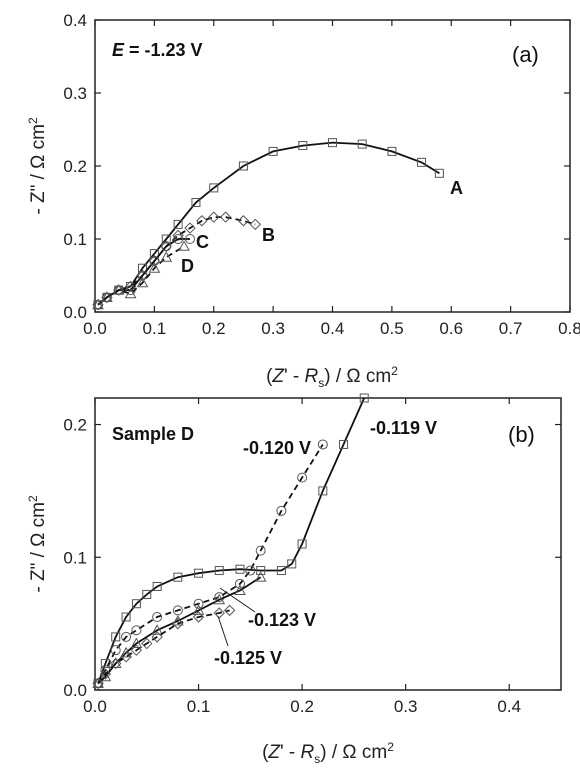 The image size is (580, 777). Describe the element at coordinates (332, 377) in the screenshot. I see `panel-a-x-axis-title: (Z' - Rs) / Ω cm2` at that location.